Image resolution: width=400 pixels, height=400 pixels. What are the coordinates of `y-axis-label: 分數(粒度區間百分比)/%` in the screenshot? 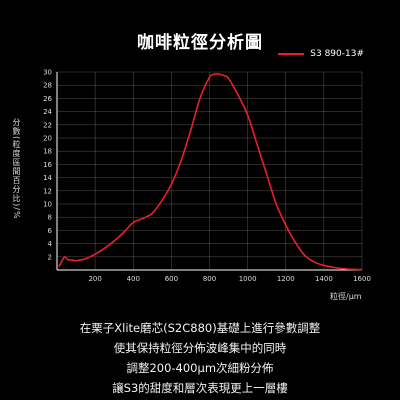 It's located at (16, 169).